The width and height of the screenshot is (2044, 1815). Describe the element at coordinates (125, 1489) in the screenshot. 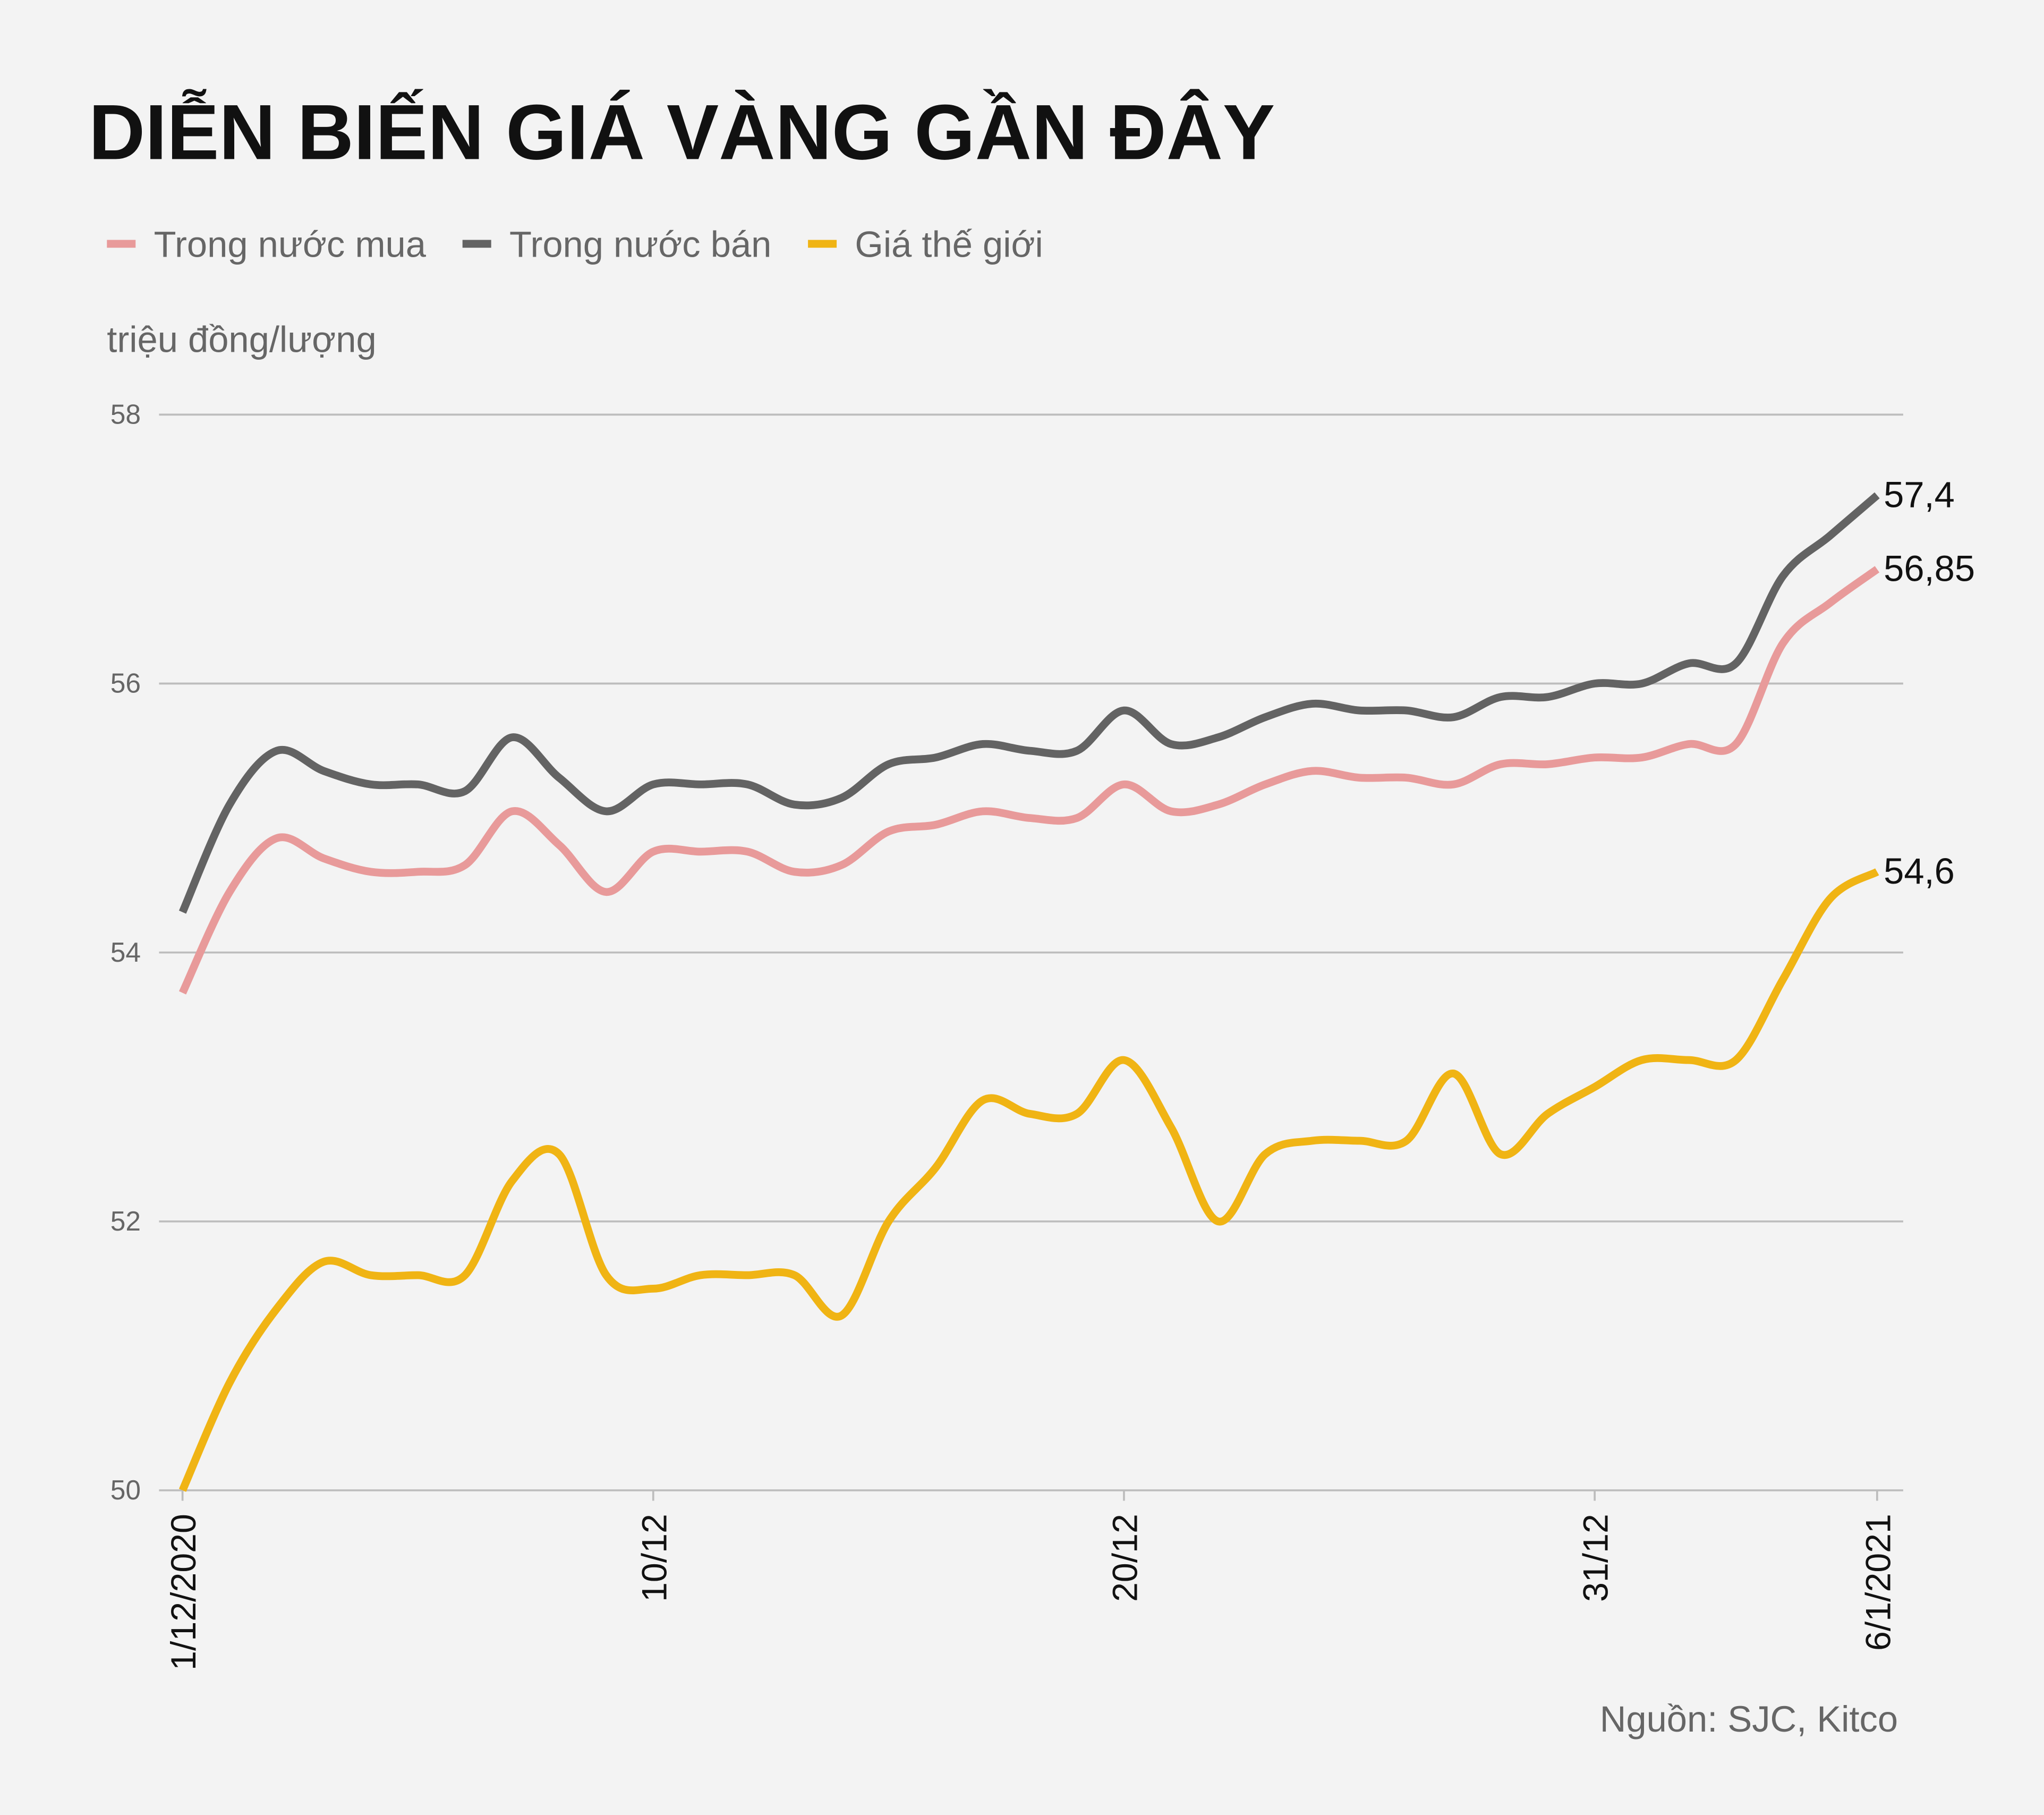

I see `y-tick-label: 50` at that location.